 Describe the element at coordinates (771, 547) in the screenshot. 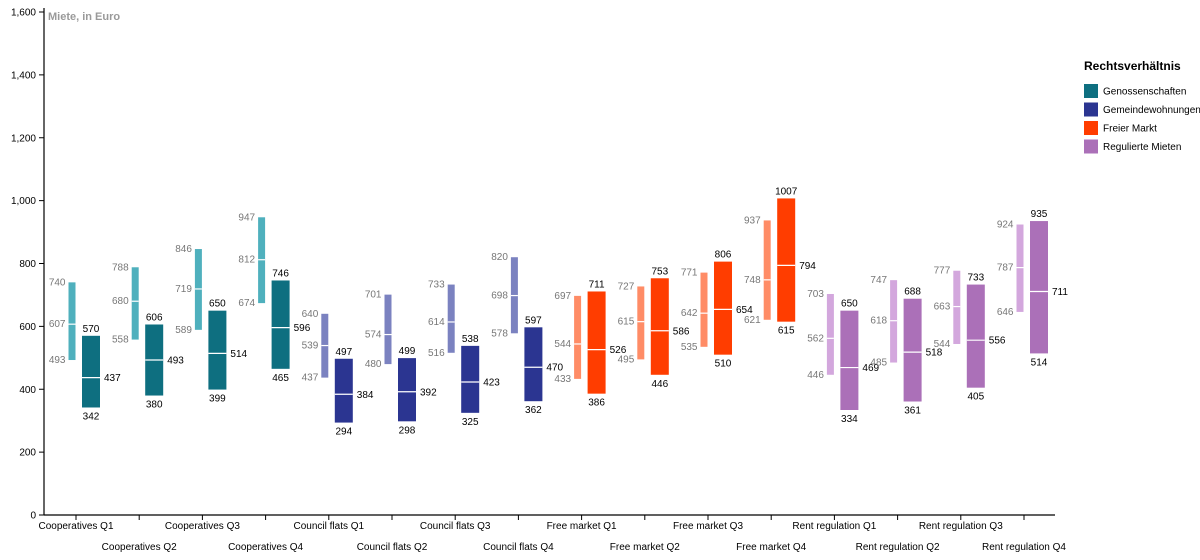

I see `x-tick-label: Free market Q4` at that location.